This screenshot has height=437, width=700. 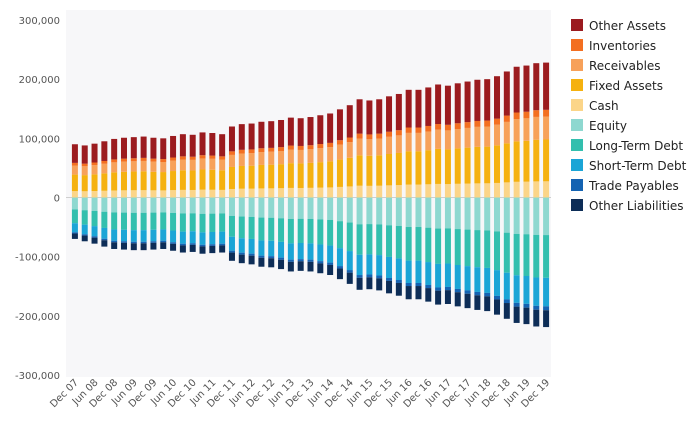 I want to click on legend-label: Short-Term Debt, so click(x=638, y=166).